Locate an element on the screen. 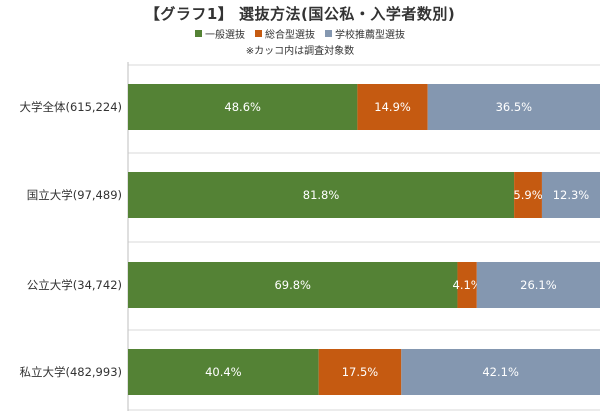  data-label: 48.6% is located at coordinates (242, 107).